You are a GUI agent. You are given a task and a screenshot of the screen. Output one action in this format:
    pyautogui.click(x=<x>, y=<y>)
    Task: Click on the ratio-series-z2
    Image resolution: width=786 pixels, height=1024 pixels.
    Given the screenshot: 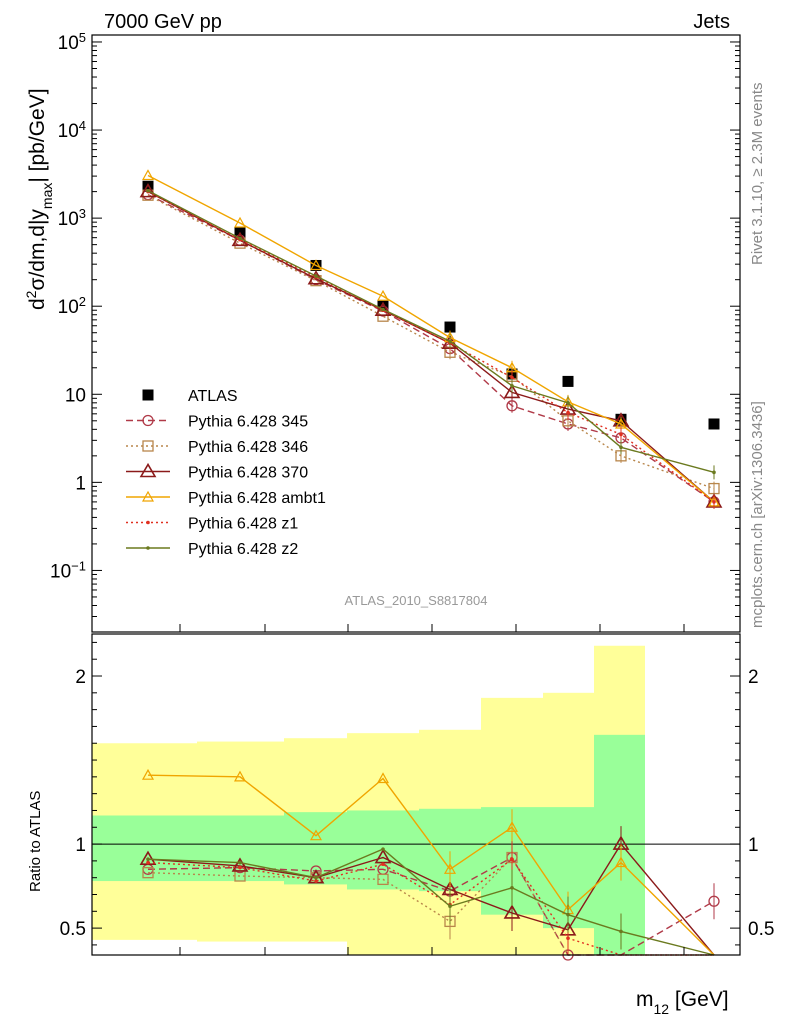 What is the action you would take?
    pyautogui.click(x=430, y=901)
    